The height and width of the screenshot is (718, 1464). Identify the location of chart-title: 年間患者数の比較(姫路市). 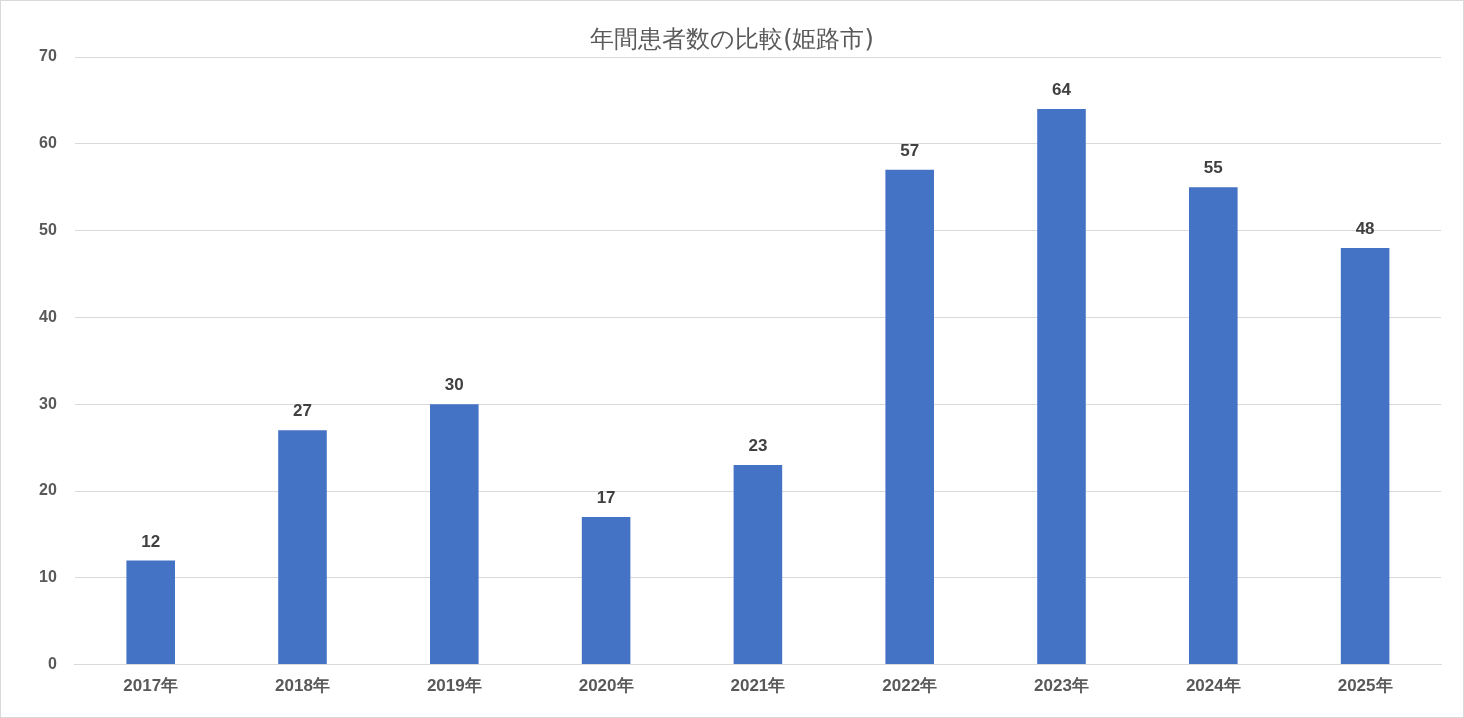
(732, 39).